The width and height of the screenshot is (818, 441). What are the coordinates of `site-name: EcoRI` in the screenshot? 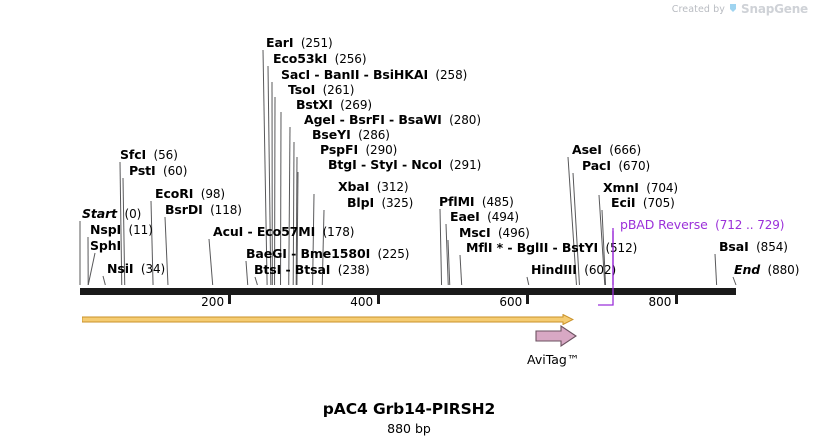 It's located at (174, 193).